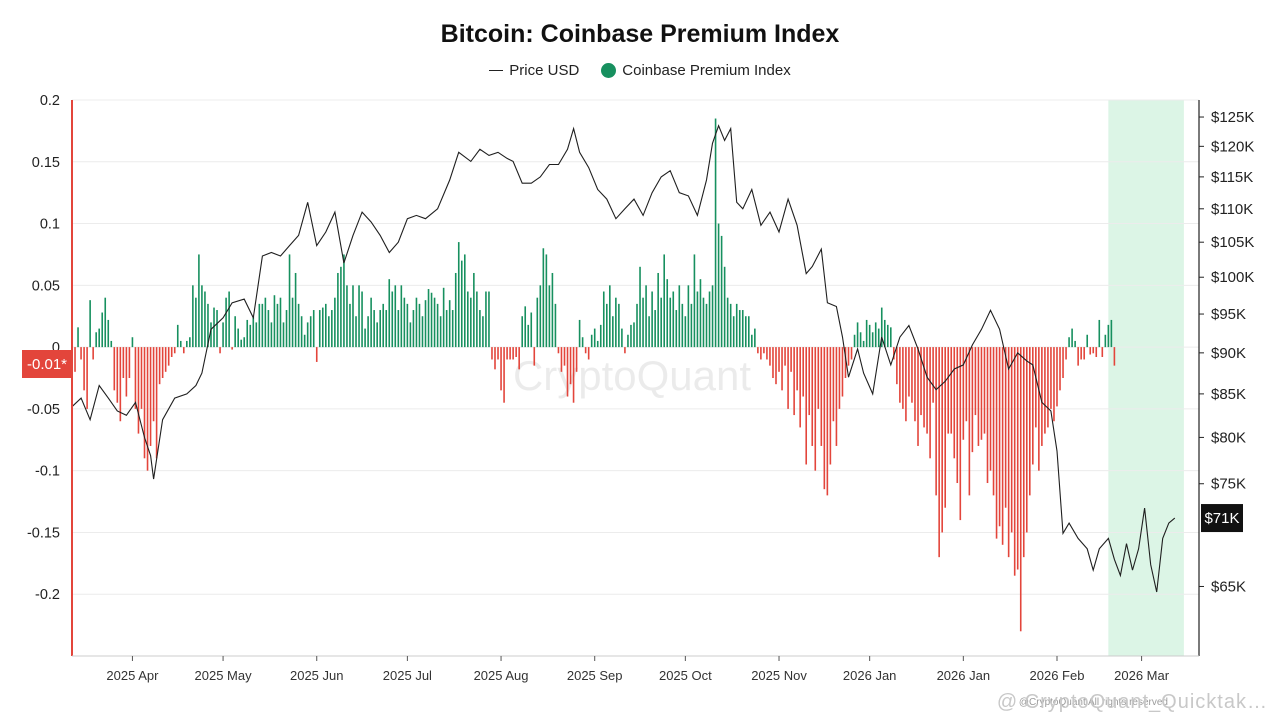 The width and height of the screenshot is (1280, 720). What do you see at coordinates (43, 410) in the screenshot?
I see `left-tick-label: -0.05` at bounding box center [43, 410].